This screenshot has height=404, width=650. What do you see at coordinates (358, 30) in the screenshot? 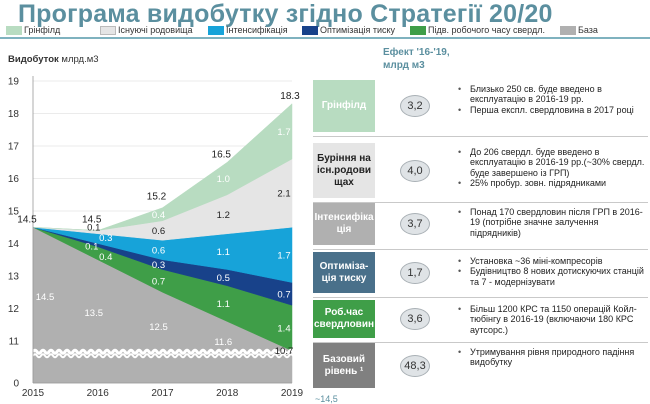
I see `legend-label: Оптимізація тиску` at bounding box center [358, 30].